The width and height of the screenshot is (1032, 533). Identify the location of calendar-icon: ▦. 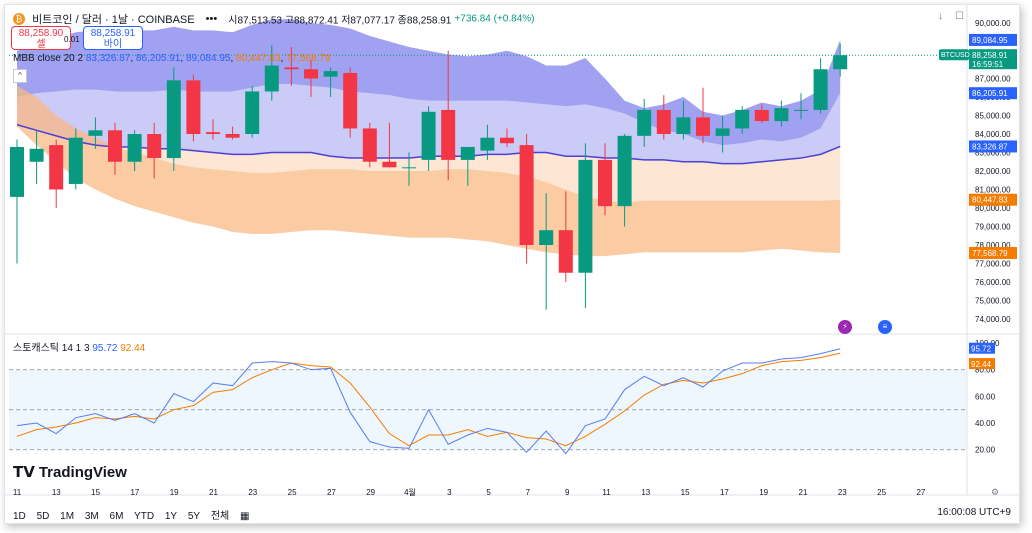
(245, 516).